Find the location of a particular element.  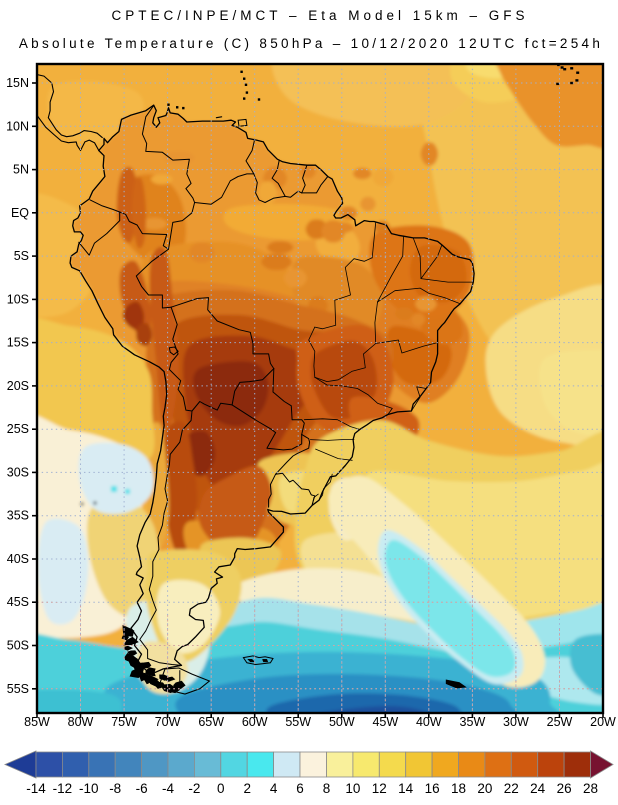

svg-text: 50S is located at coordinates (18, 646).